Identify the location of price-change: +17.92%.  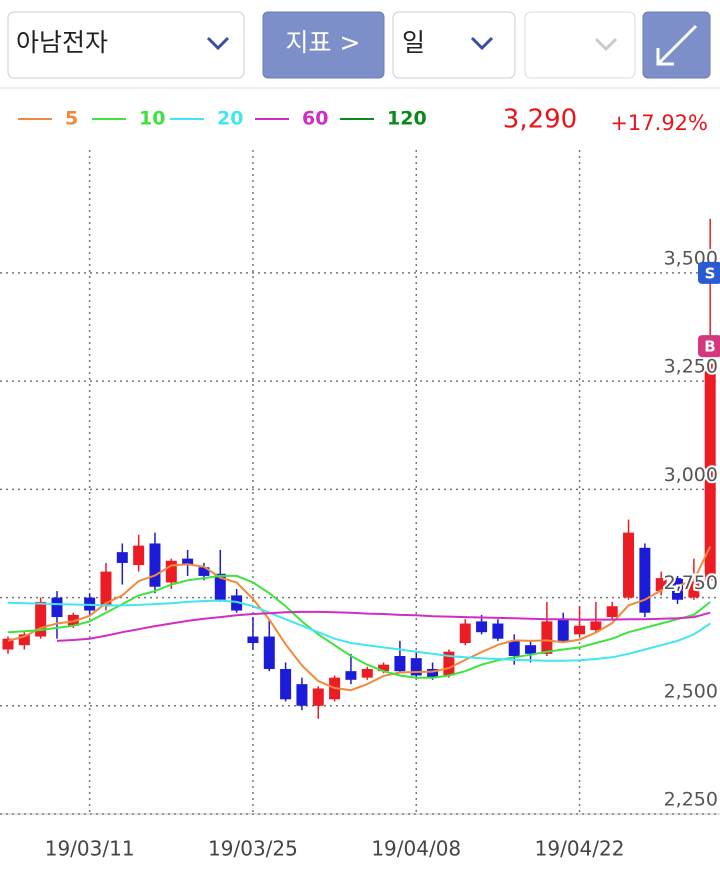
(659, 123).